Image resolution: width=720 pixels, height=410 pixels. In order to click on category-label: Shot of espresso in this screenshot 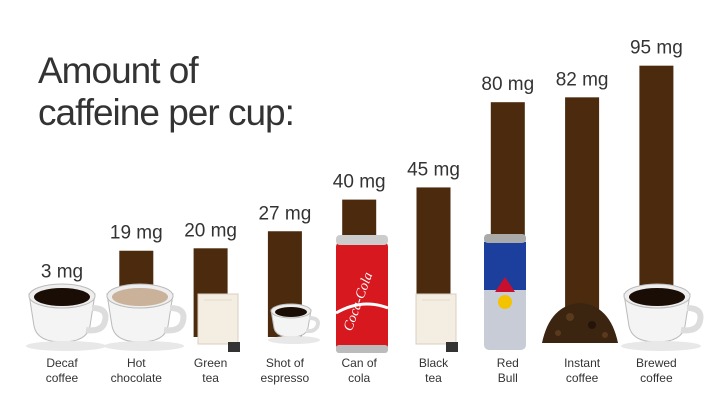, I will do `click(285, 370)`.